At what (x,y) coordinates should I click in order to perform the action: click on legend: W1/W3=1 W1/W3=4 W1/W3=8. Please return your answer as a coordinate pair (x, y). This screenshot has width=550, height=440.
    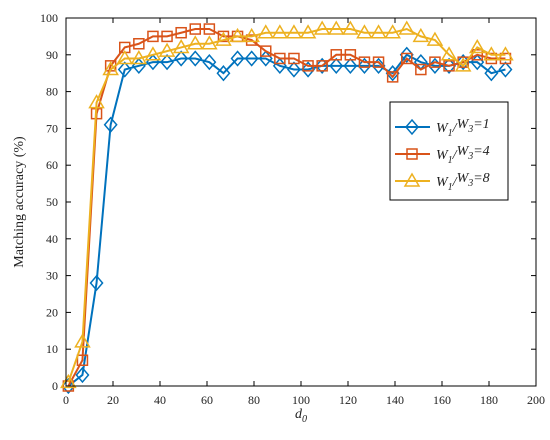
    Looking at the image, I should click on (449, 151).